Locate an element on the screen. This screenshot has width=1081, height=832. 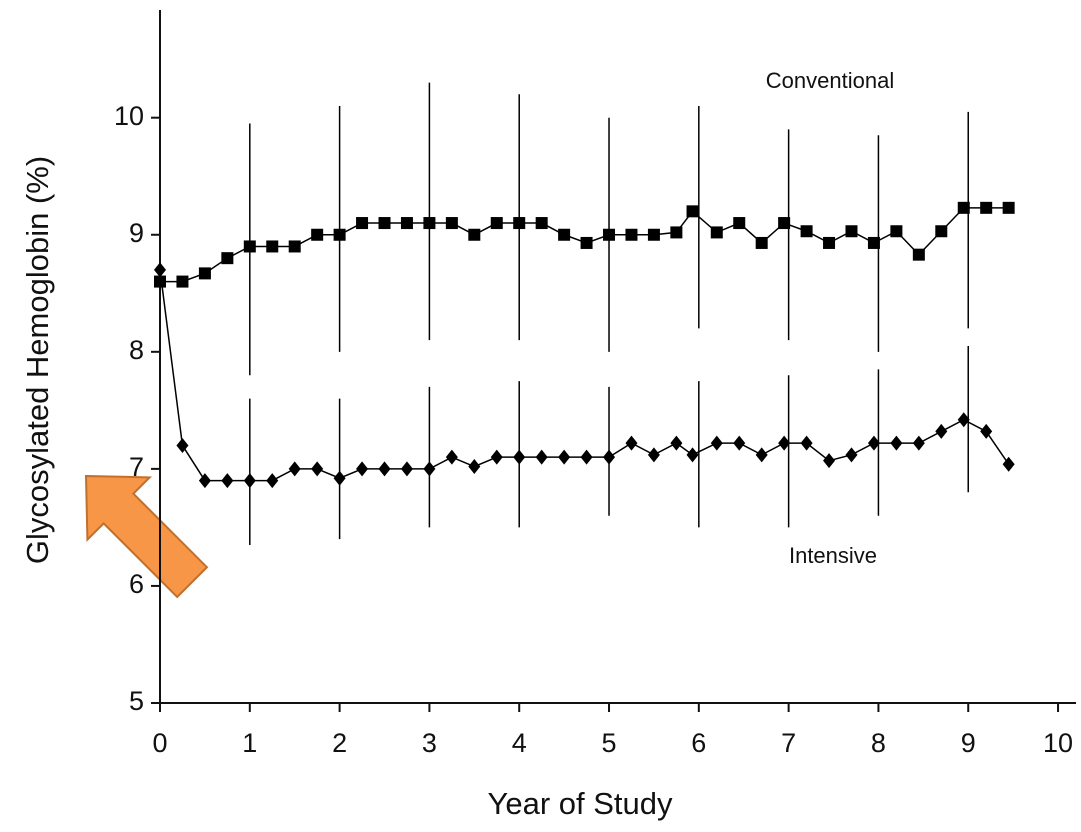
y-tick-label: 7 is located at coordinates (136, 467).